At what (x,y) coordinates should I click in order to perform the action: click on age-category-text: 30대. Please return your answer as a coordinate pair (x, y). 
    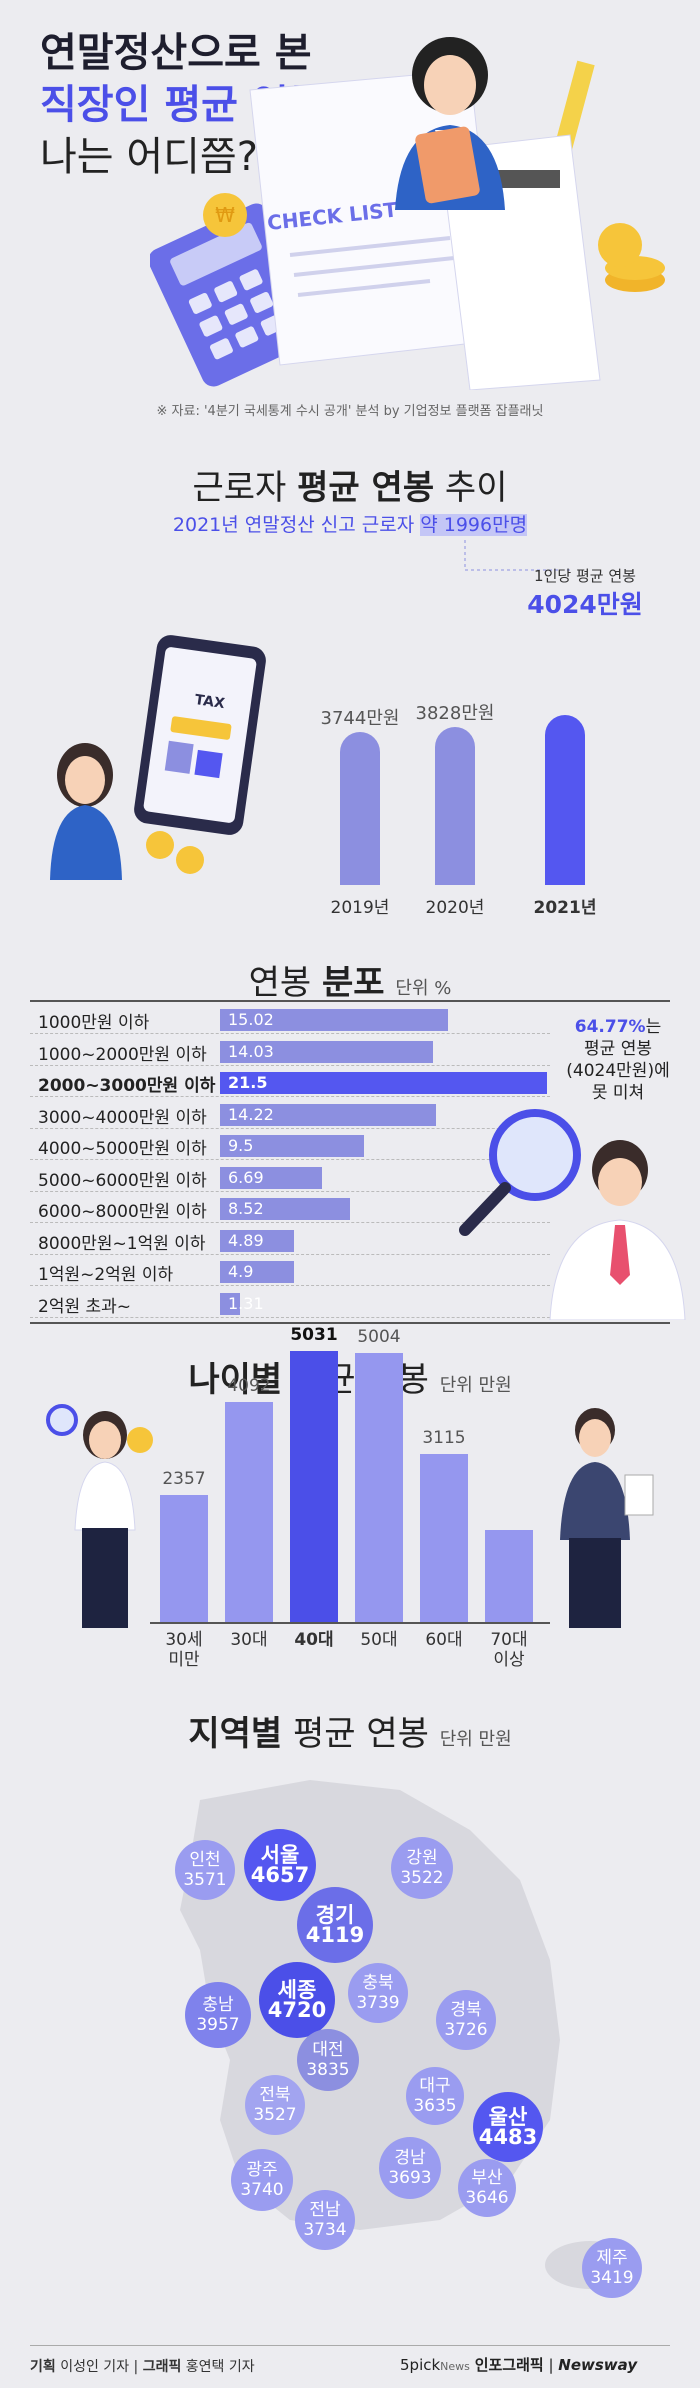
    Looking at the image, I should click on (249, 1640).